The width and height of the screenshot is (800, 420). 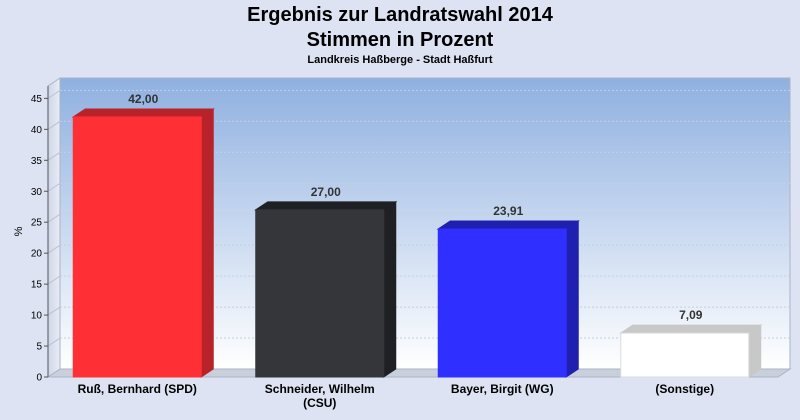 What do you see at coordinates (400, 60) in the screenshot?
I see `chart-subtitle: Landkreis Haßberge - Stadt Haßfurt` at bounding box center [400, 60].